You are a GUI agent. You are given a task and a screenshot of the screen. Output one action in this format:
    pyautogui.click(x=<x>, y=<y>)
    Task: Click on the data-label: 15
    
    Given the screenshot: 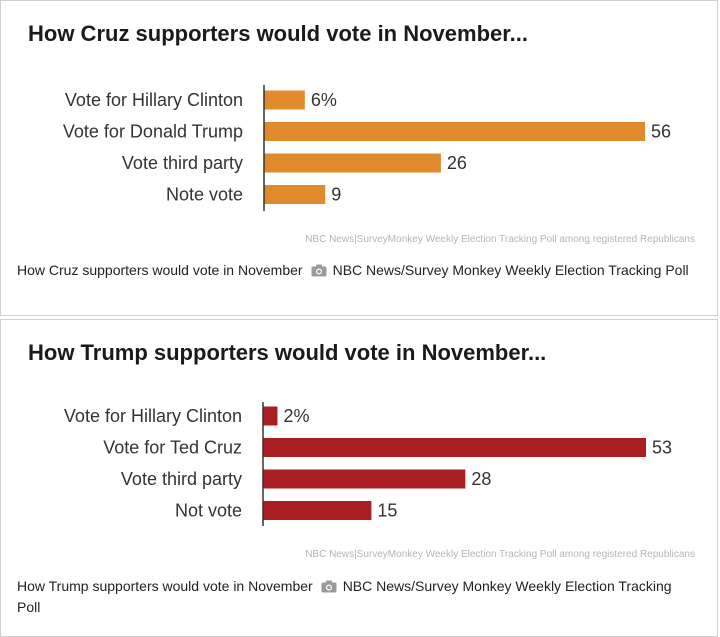 What is the action you would take?
    pyautogui.click(x=387, y=511)
    